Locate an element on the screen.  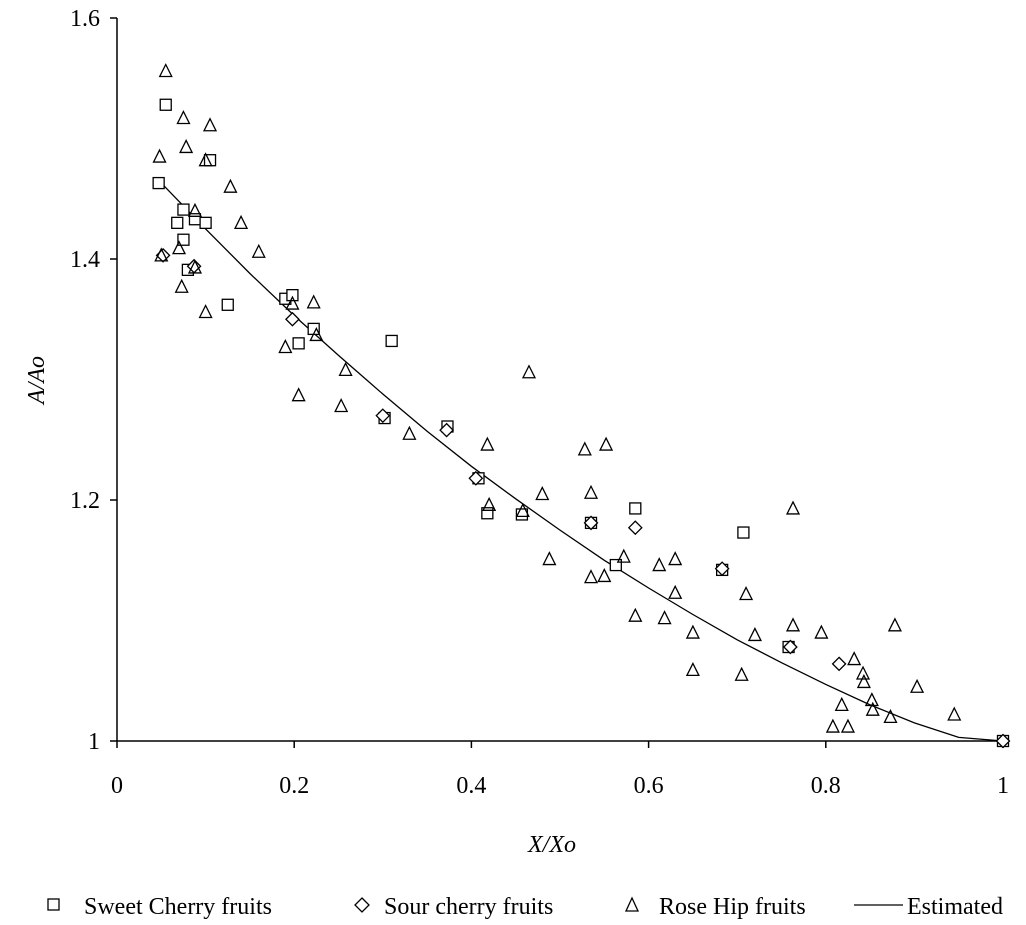
y-axis-title: A/Ao is located at coordinates (37, 381).